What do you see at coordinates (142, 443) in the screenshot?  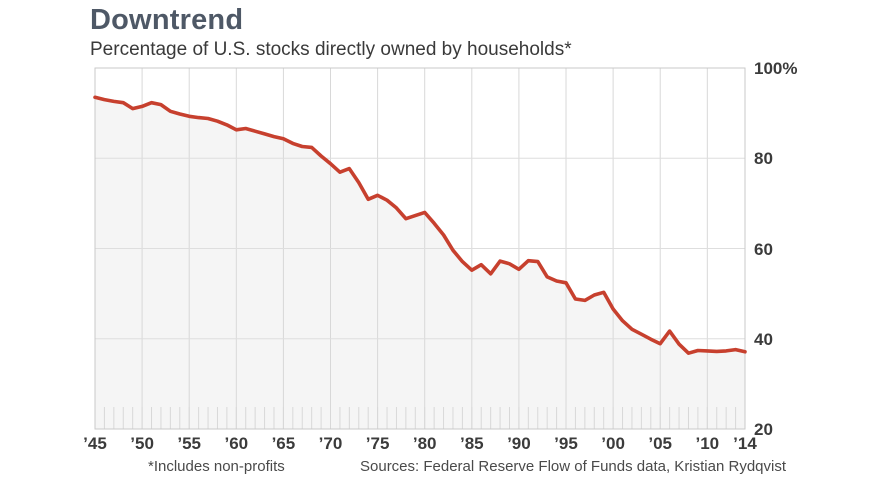 I see `x-axis-label: ’50` at bounding box center [142, 443].